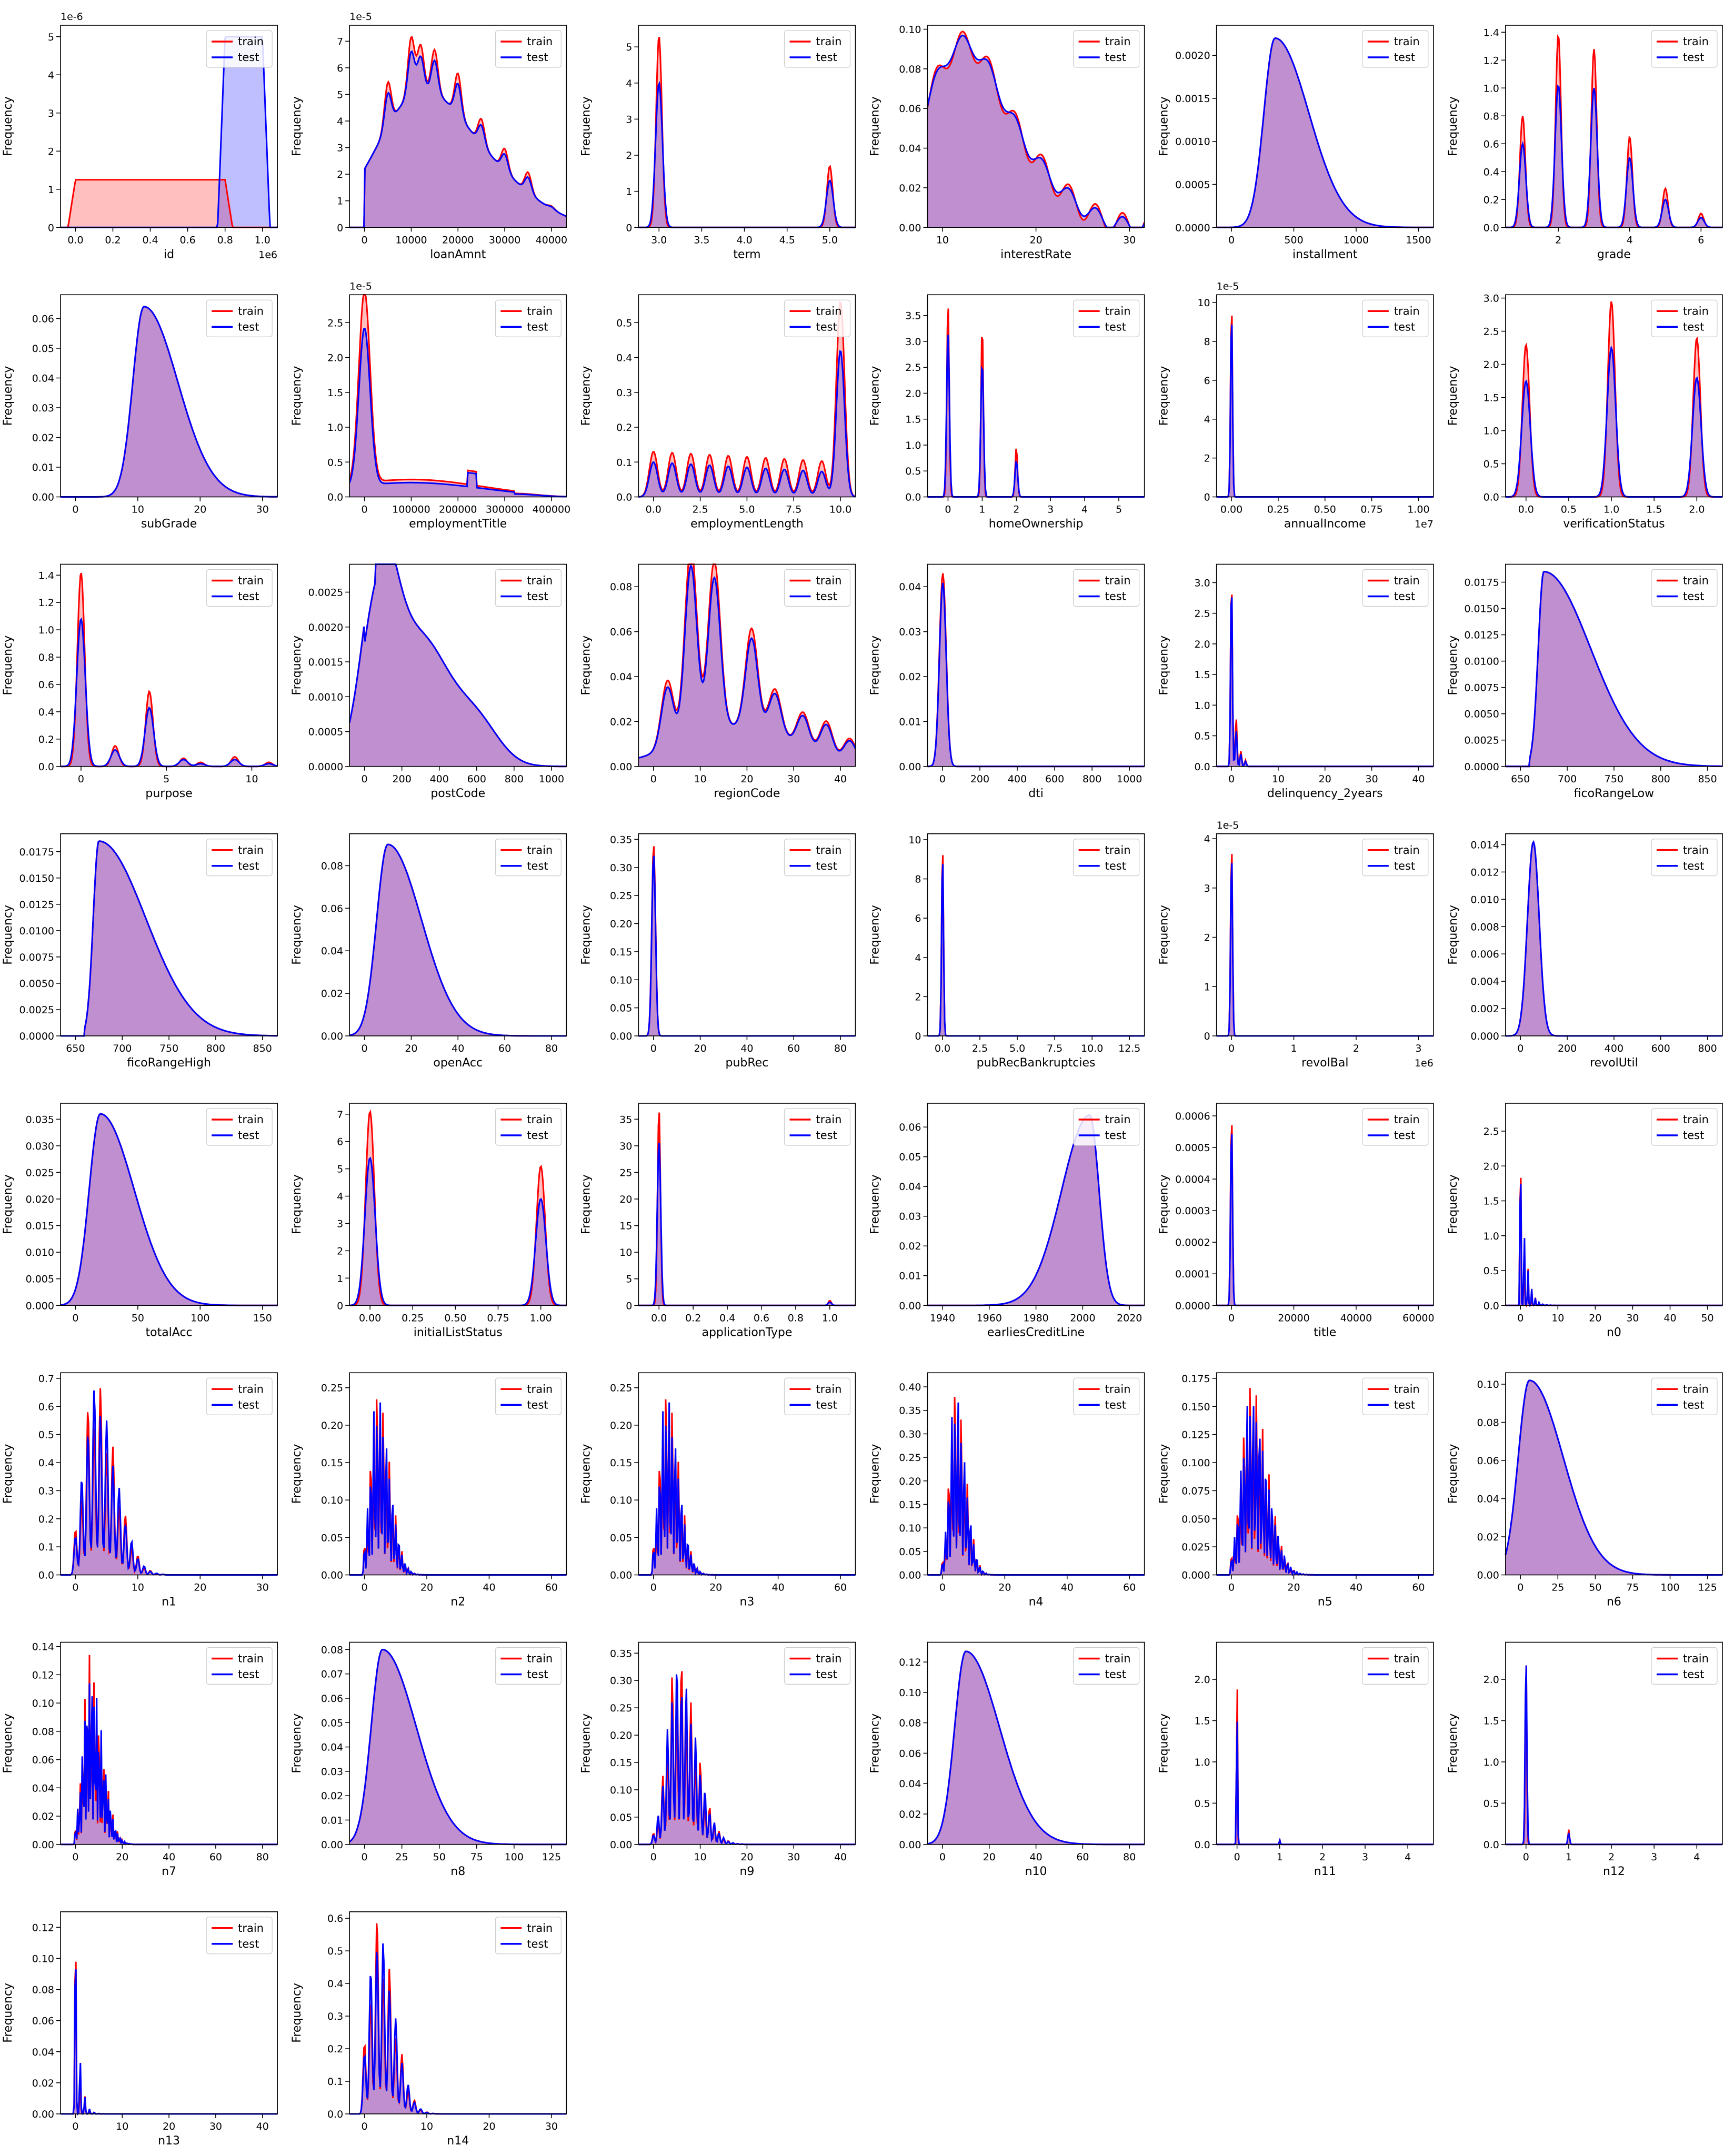 The image size is (1734, 2156). Describe the element at coordinates (1231, 510) in the screenshot. I see `x-tick-label: 0.00` at that location.